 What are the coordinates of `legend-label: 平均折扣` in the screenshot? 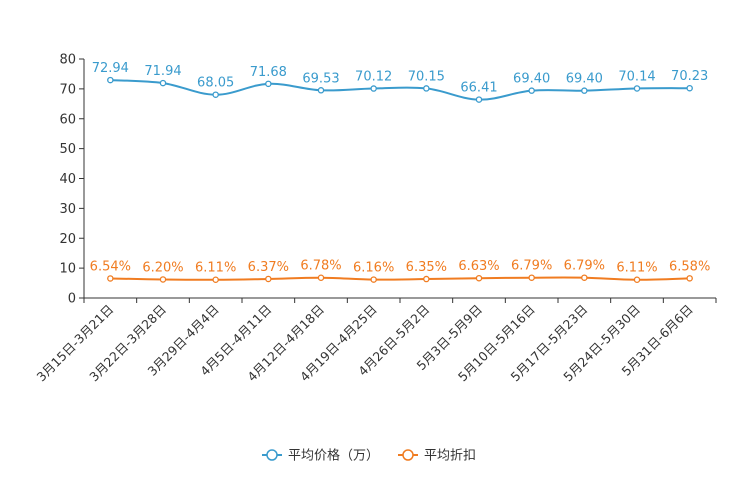 It's located at (450, 456).